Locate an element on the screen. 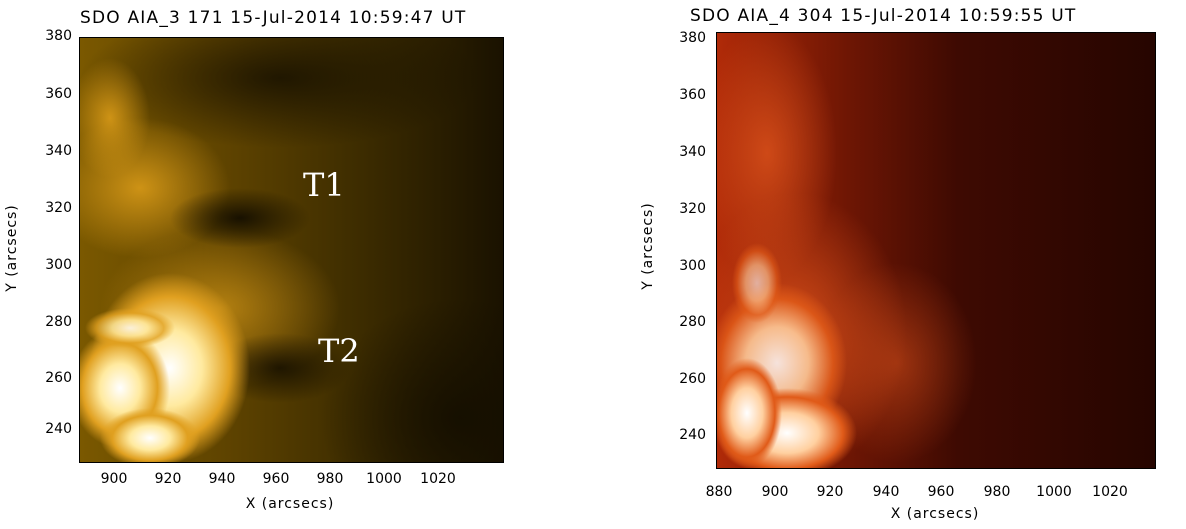  panel-title: SDO AIA_3 171 15-Jul-2014 10:59:47 UT is located at coordinates (273, 18).